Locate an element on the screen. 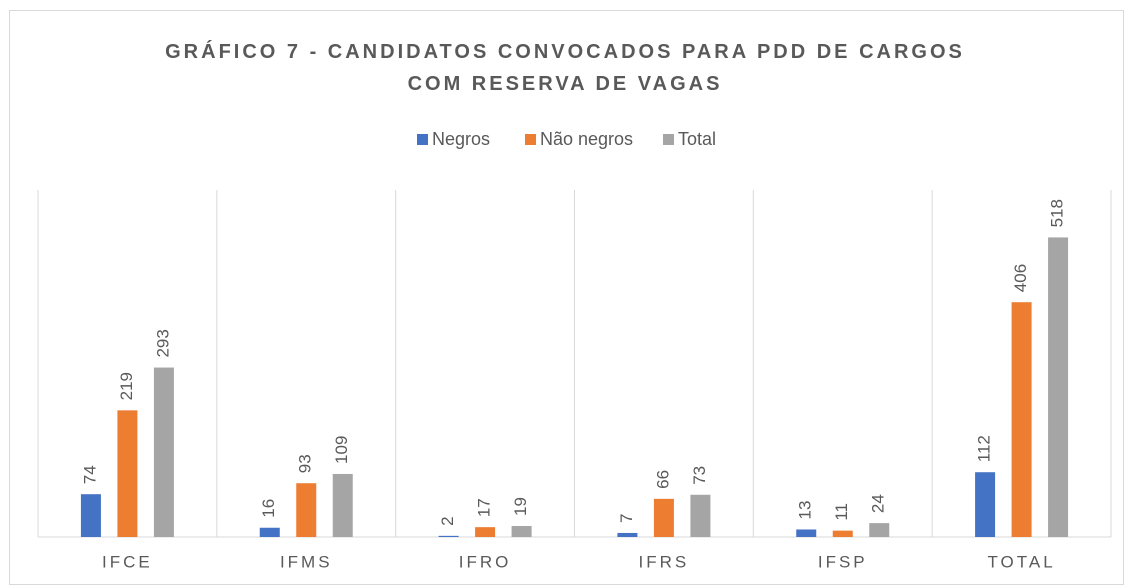 Image resolution: width=1131 pixels, height=586 pixels. data-label: 11 is located at coordinates (841, 512).